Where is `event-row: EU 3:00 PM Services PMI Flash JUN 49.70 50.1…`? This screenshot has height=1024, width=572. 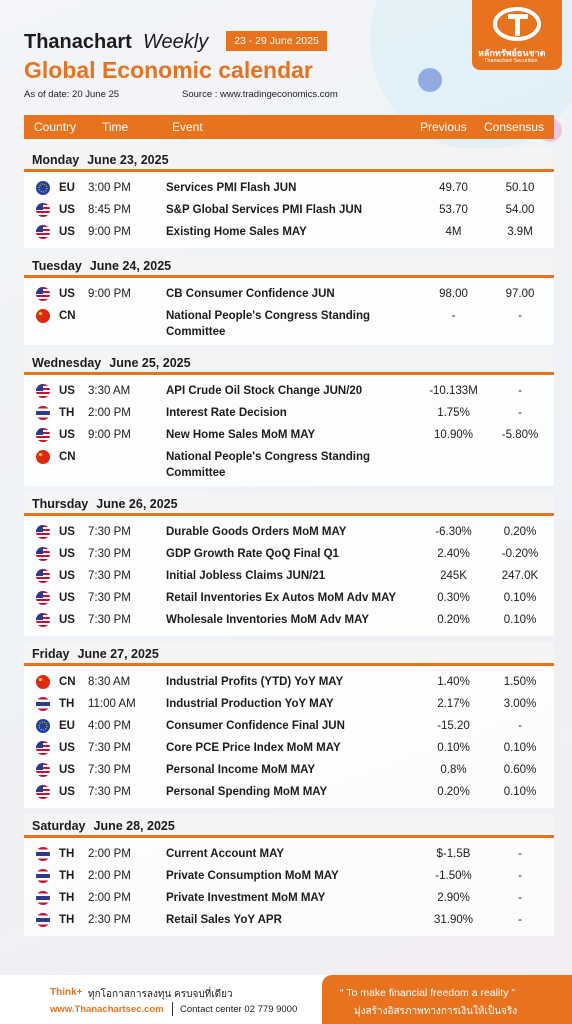 event-row: EU 3:00 PM Services PMI Flash JUN 49.70 50.1… is located at coordinates (289, 188).